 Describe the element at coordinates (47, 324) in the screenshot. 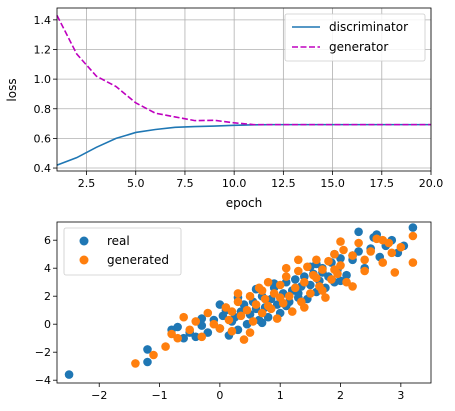

I see `y-tick-label: 0` at that location.